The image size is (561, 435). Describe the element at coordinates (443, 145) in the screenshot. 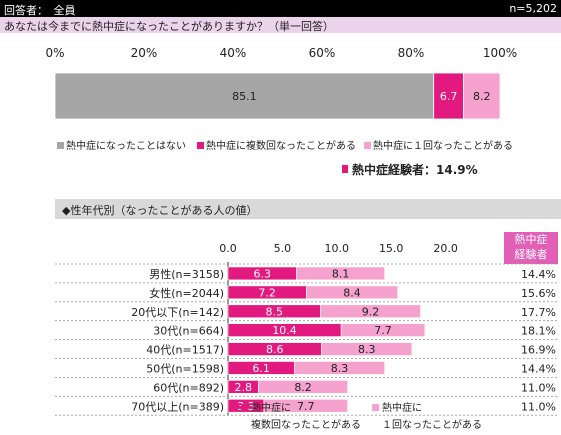

I see `legend-label: 熱中症に１回なったことがある` at that location.